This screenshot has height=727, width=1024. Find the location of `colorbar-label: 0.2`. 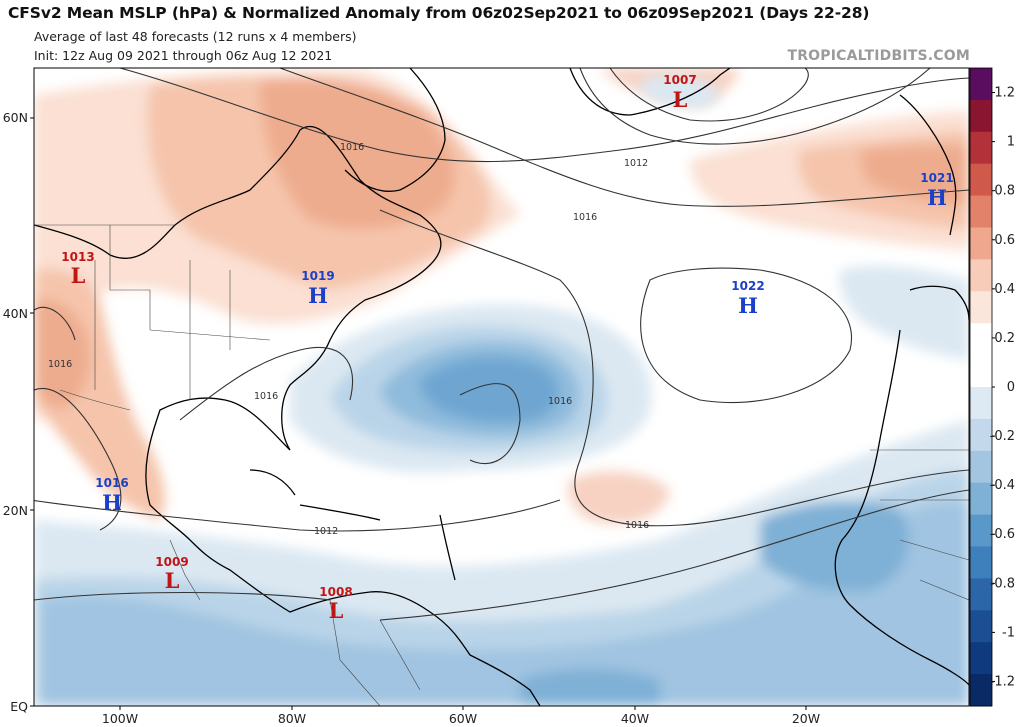

colorbar-label: 0.2 is located at coordinates (1004, 338).